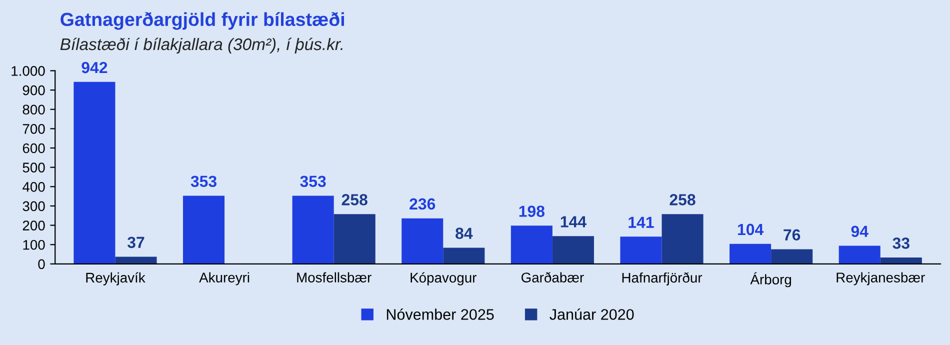 The width and height of the screenshot is (950, 345). What do you see at coordinates (334, 277) in the screenshot?
I see `x-tick-label: Mosfellsbær` at bounding box center [334, 277].